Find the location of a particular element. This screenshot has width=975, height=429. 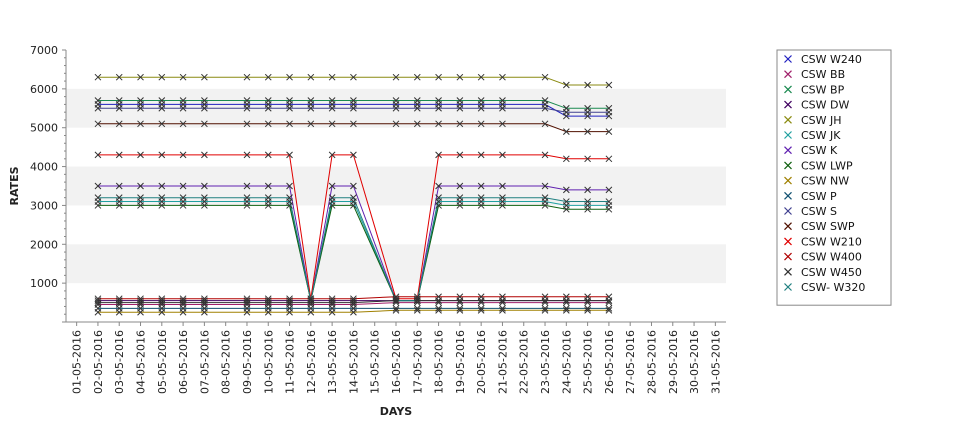

x-tick-label: 01-05-2016 is located at coordinates (77, 362).